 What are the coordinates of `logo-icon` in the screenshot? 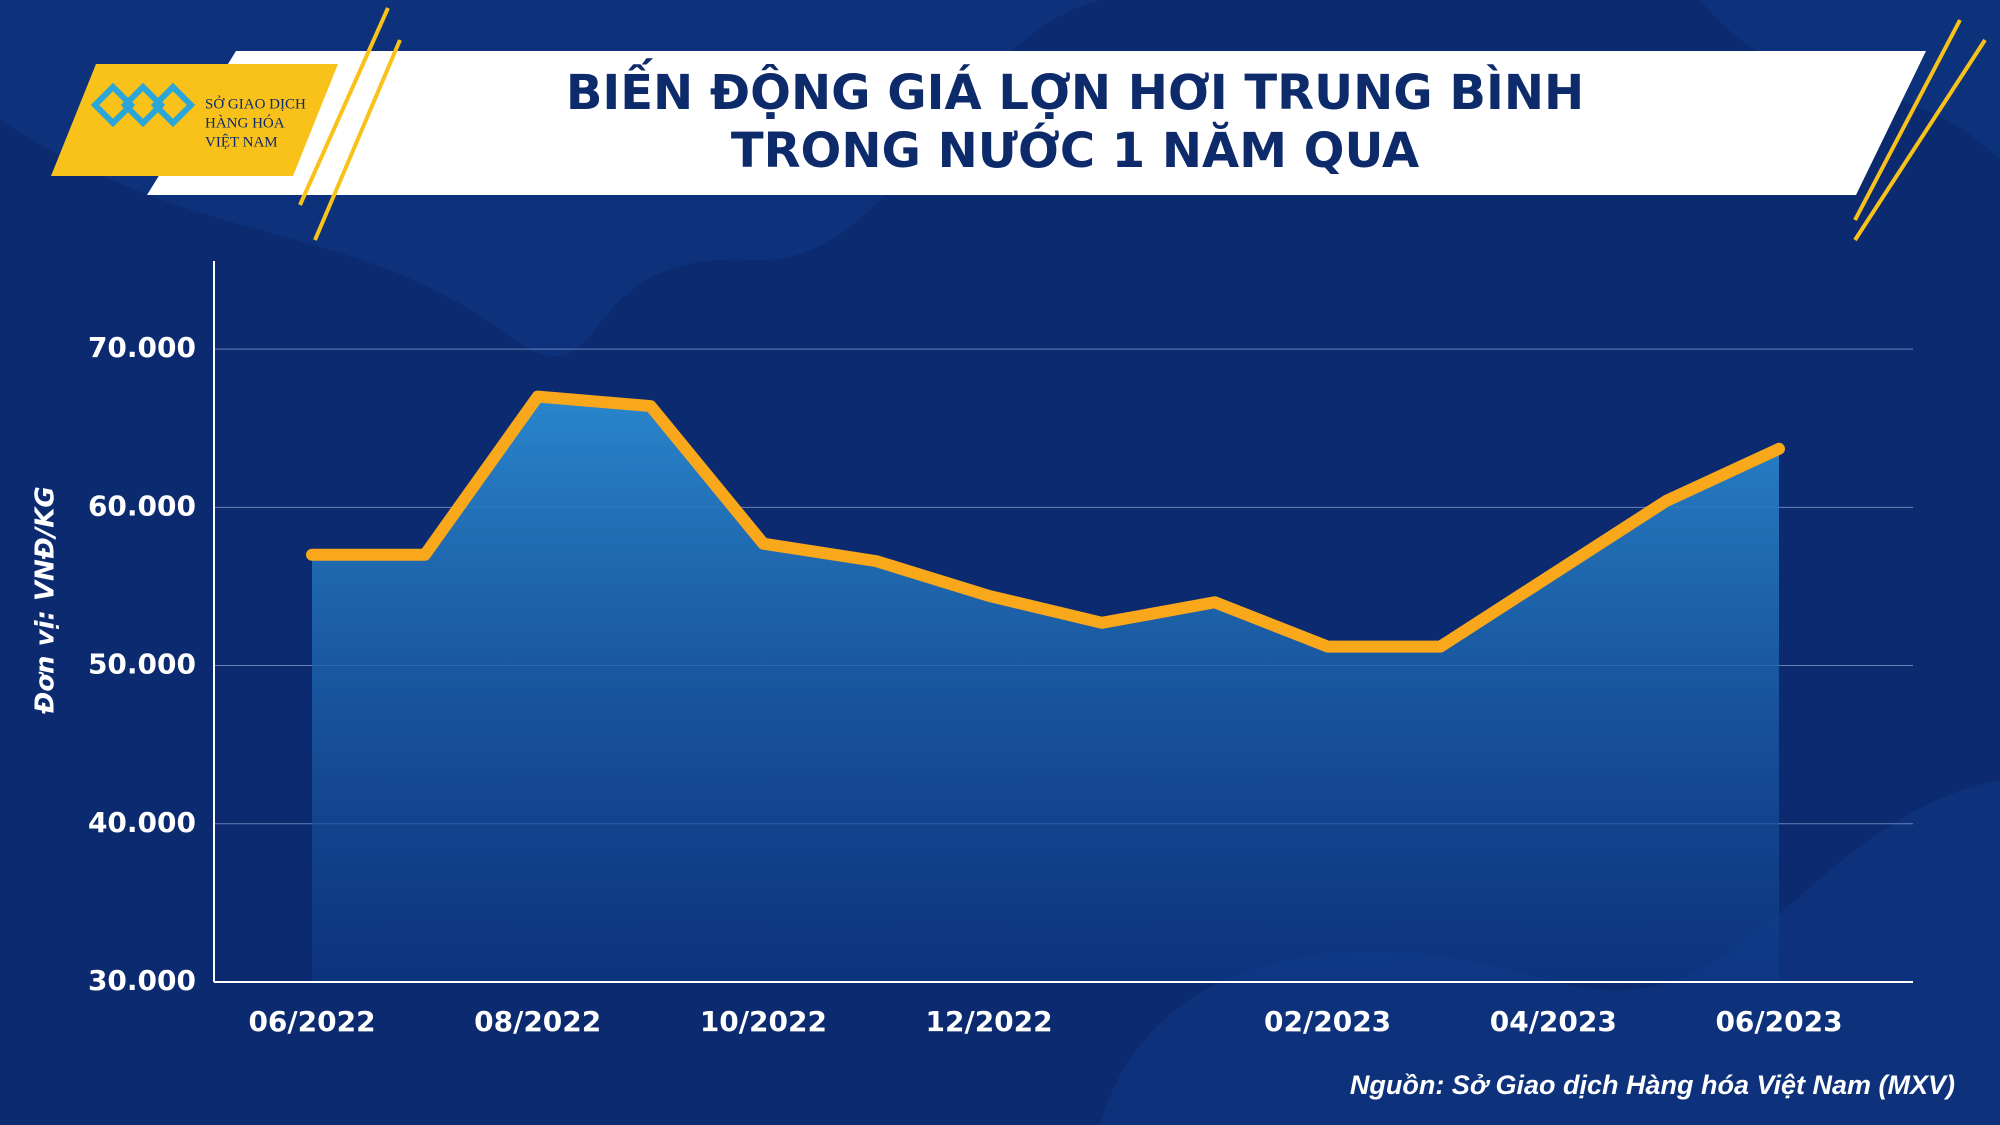 It's located at (143, 105).